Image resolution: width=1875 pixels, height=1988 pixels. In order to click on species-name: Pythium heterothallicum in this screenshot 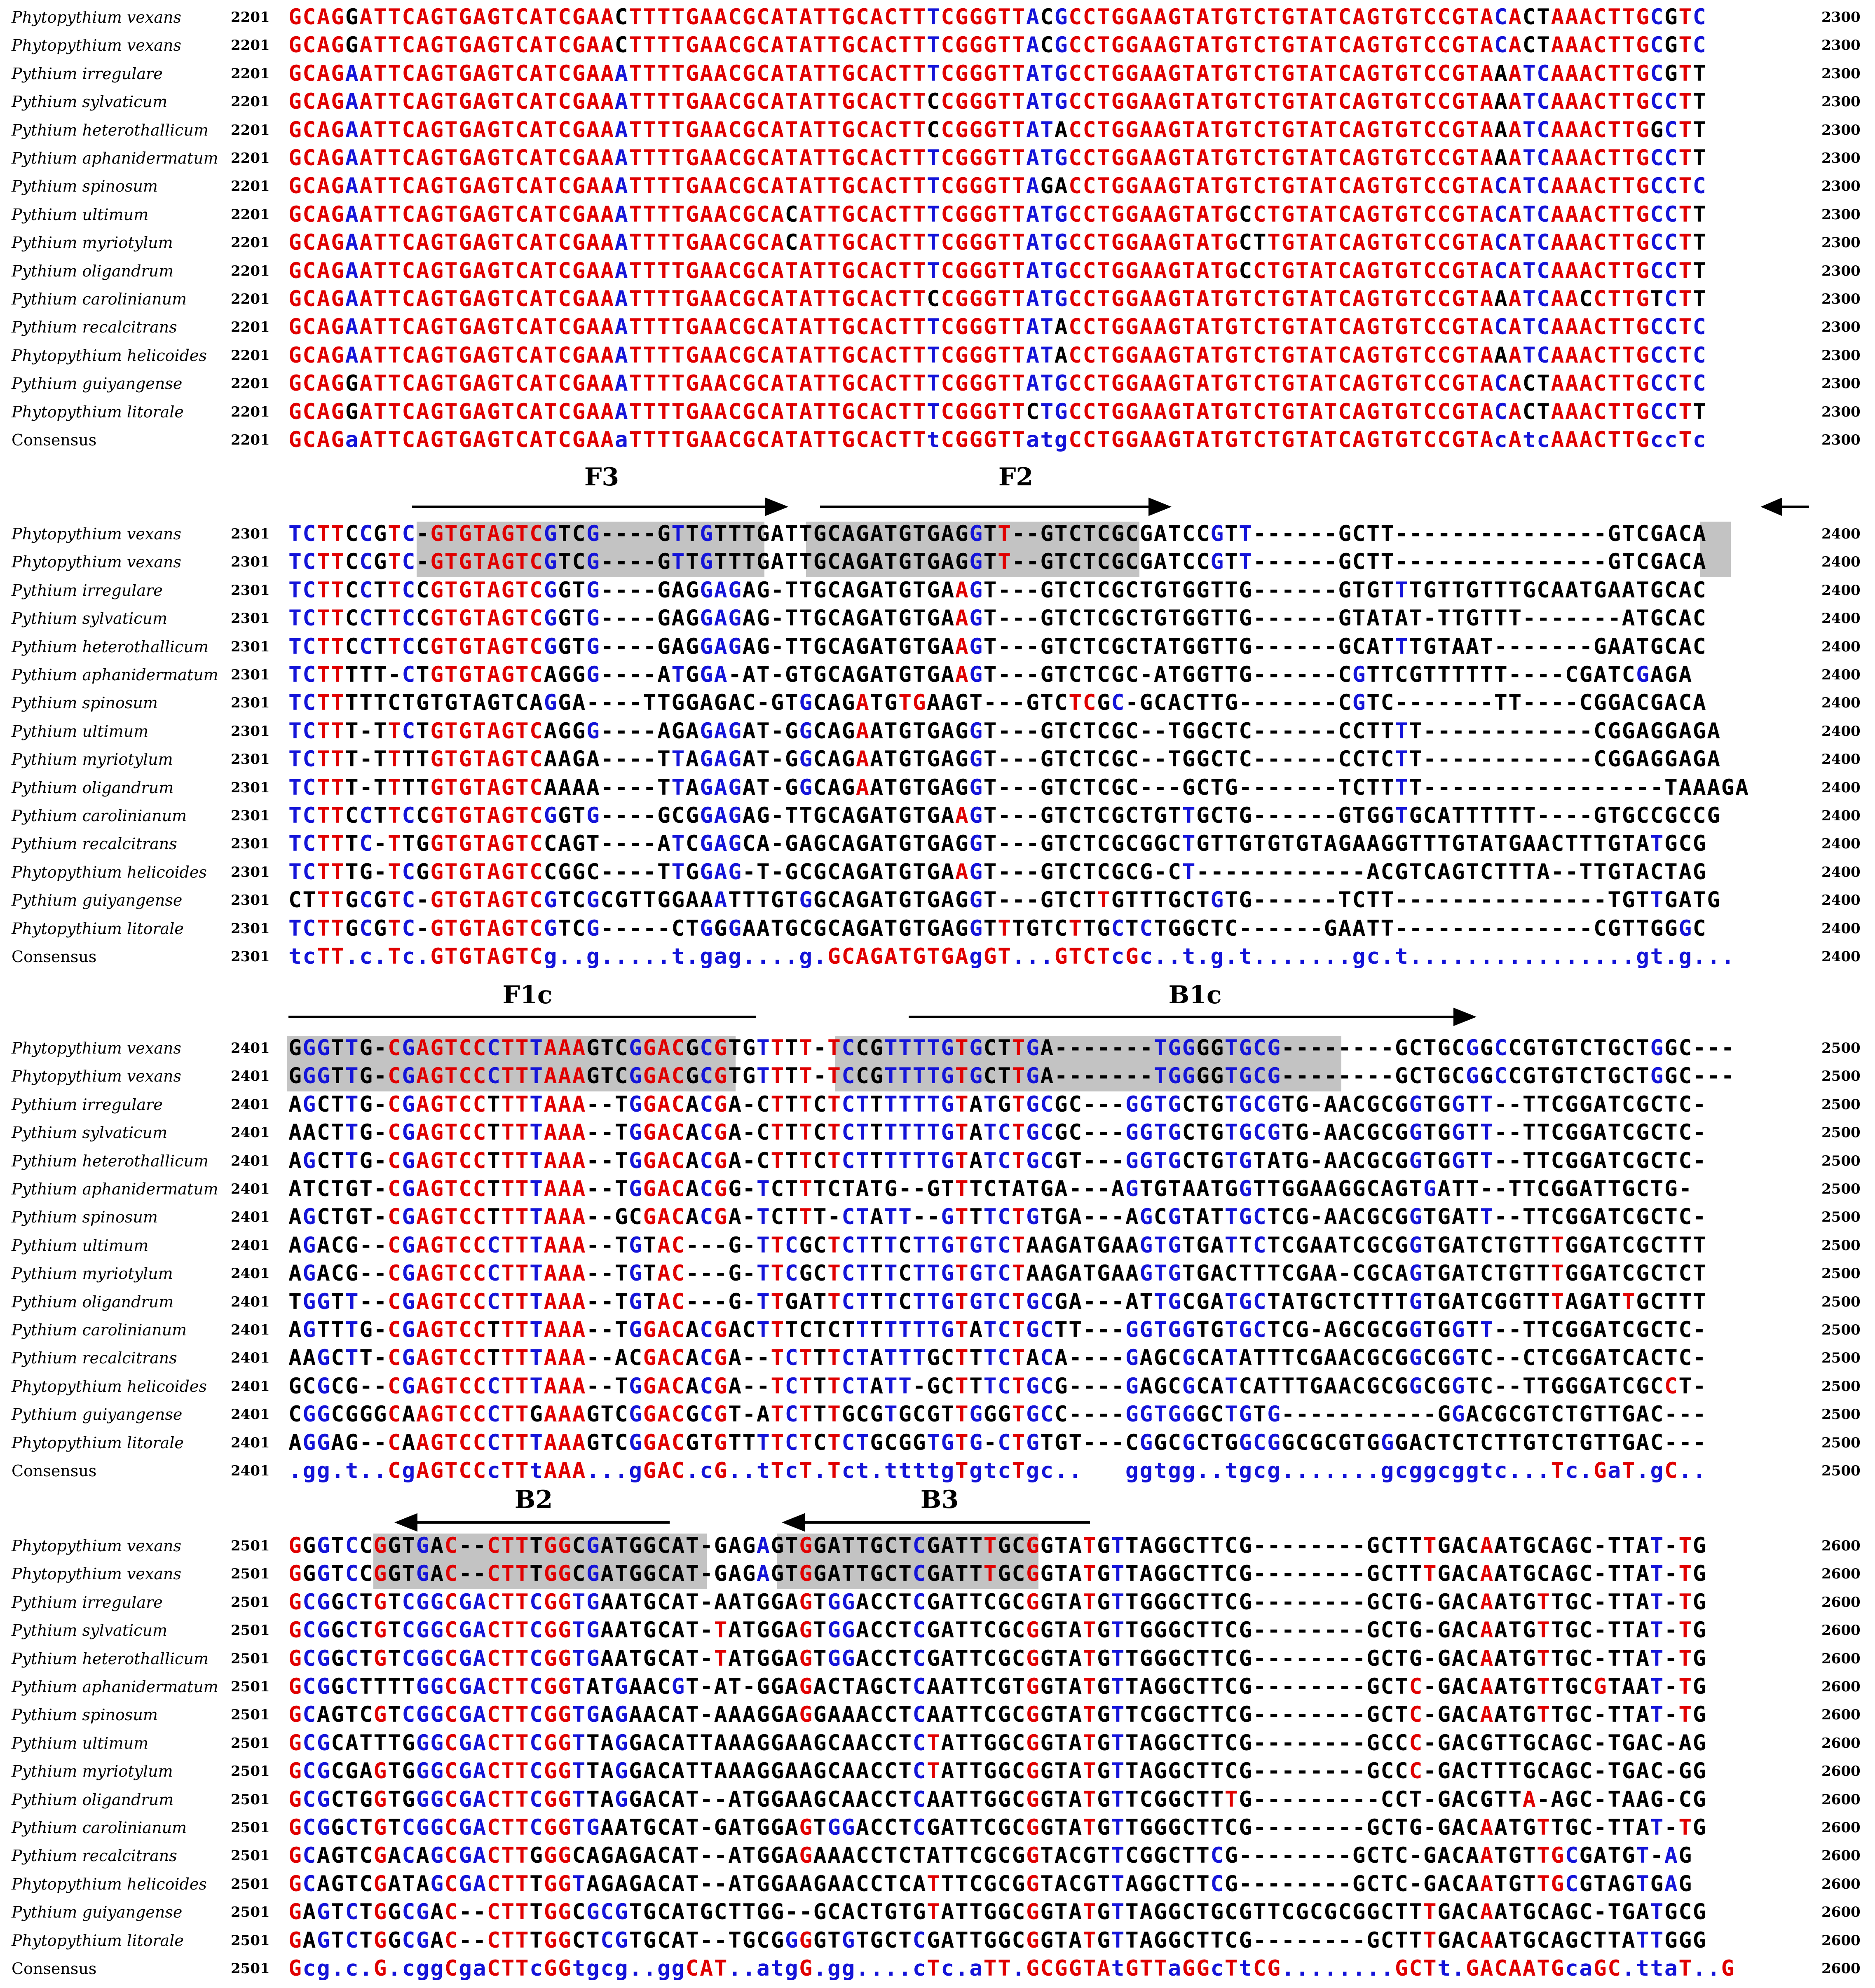, I will do `click(111, 1161)`.